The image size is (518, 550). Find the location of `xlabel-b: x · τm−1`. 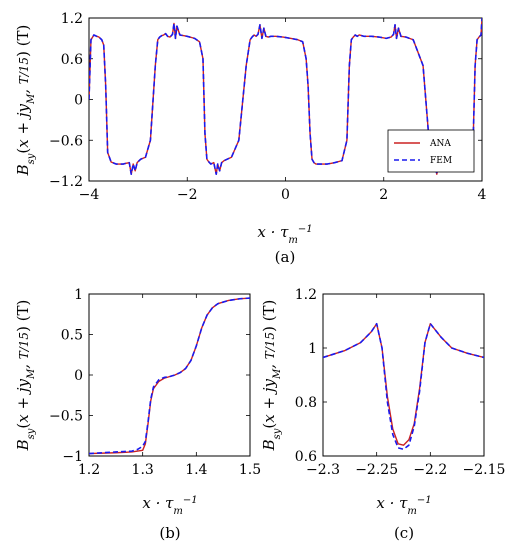

xlabel-b: x · τm−1 is located at coordinates (169, 505).